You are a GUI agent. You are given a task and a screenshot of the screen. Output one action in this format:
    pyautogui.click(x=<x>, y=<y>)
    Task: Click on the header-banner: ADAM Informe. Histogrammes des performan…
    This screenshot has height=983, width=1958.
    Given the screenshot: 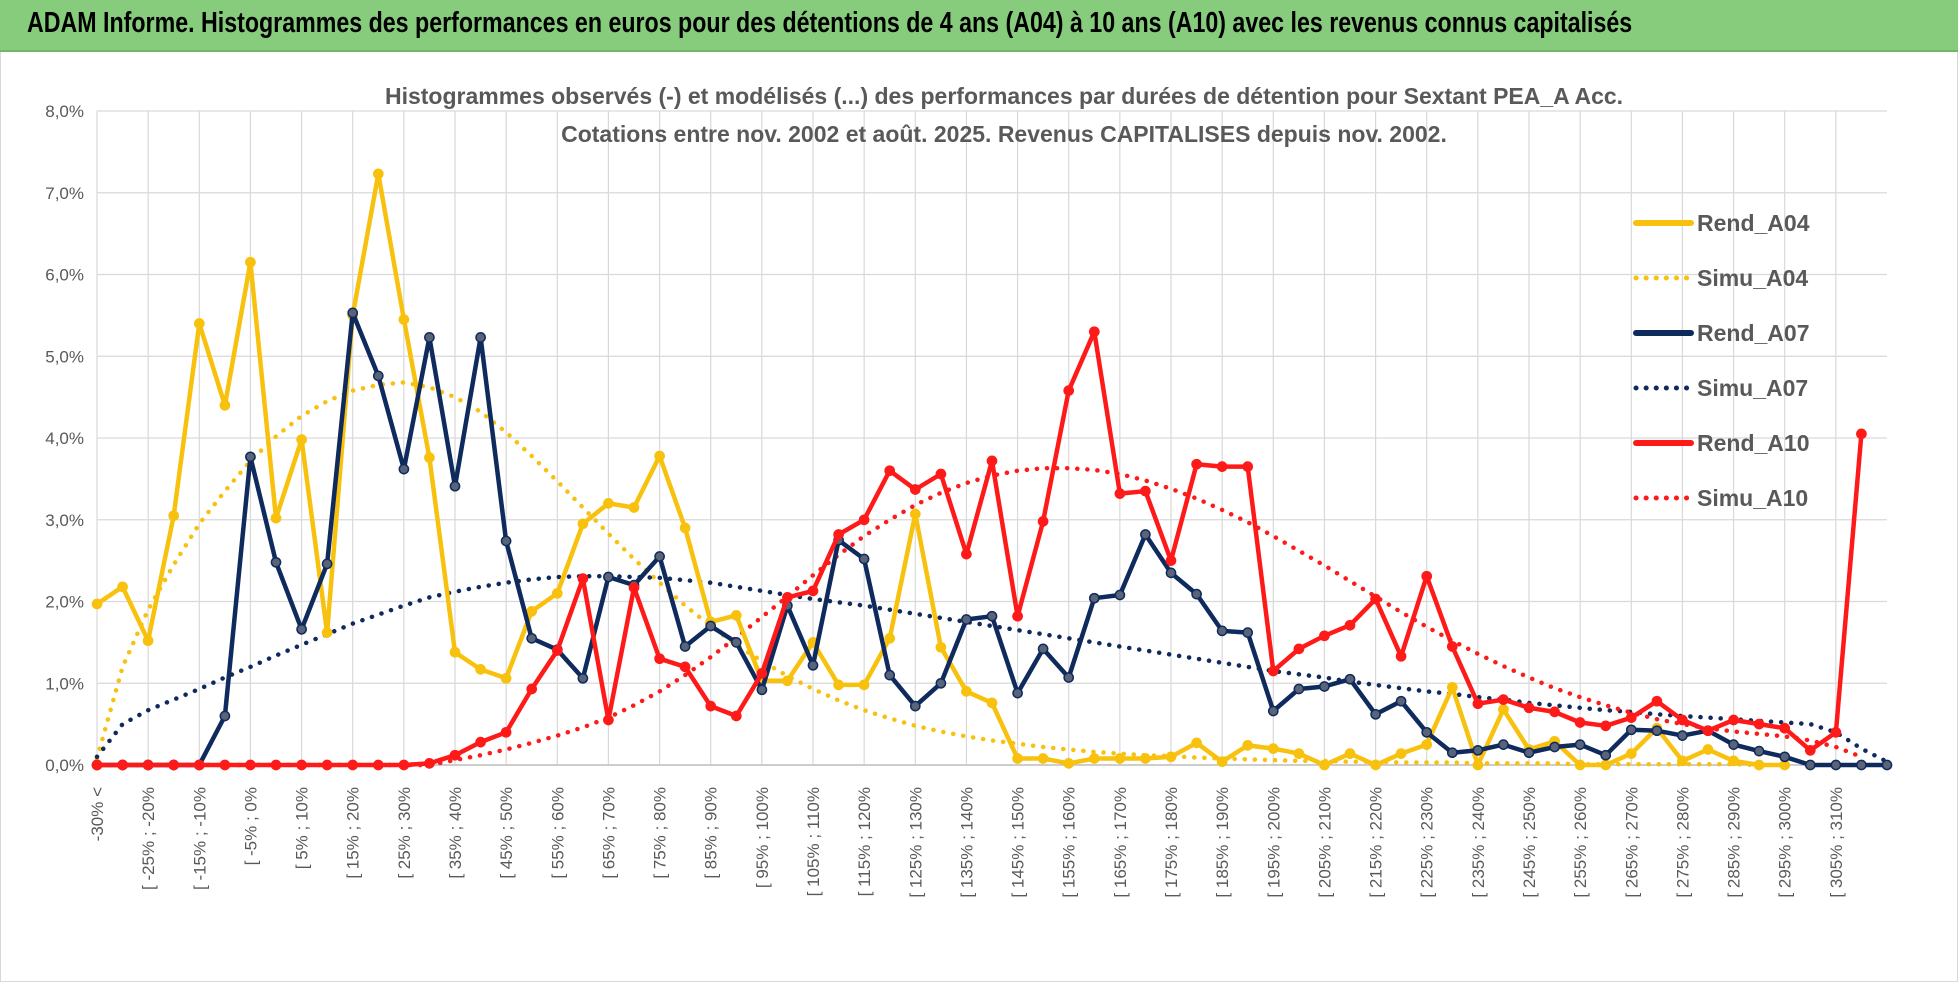 What is the action you would take?
    pyautogui.click(x=979, y=26)
    